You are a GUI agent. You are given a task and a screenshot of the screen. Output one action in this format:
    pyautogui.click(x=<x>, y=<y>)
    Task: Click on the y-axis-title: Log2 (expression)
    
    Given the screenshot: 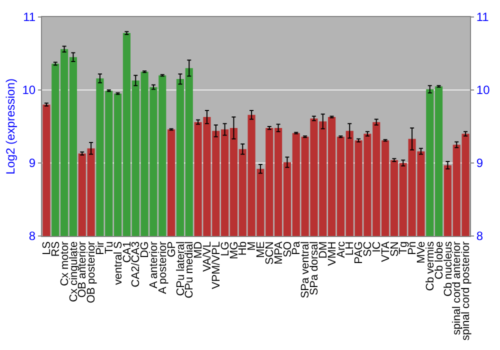 What is the action you would take?
    pyautogui.click(x=11, y=126)
    